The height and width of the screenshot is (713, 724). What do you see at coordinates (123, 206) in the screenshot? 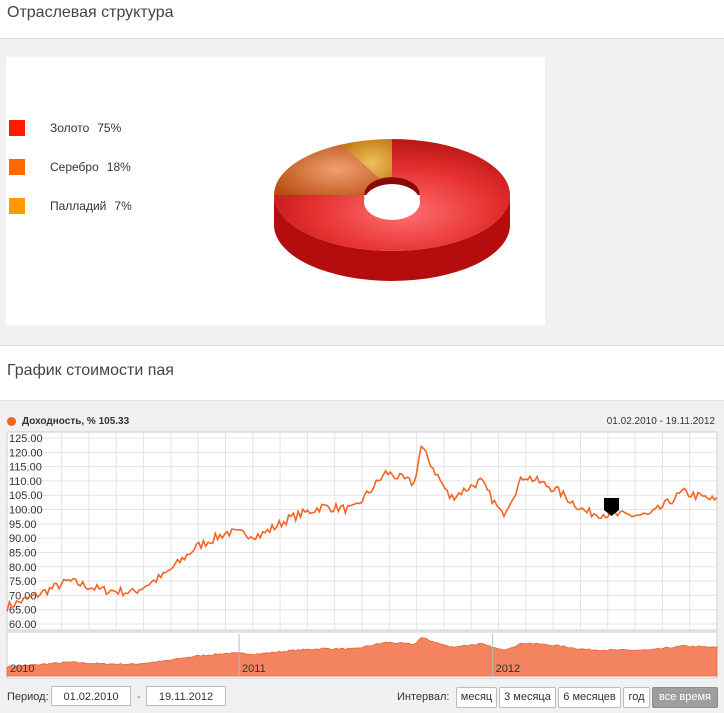
I see `legend-pct: 7%` at bounding box center [123, 206].